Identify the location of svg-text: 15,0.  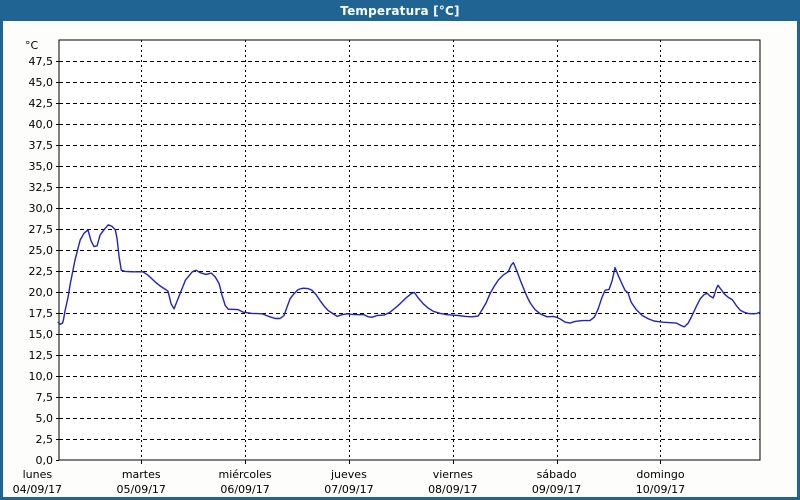
(41, 334).